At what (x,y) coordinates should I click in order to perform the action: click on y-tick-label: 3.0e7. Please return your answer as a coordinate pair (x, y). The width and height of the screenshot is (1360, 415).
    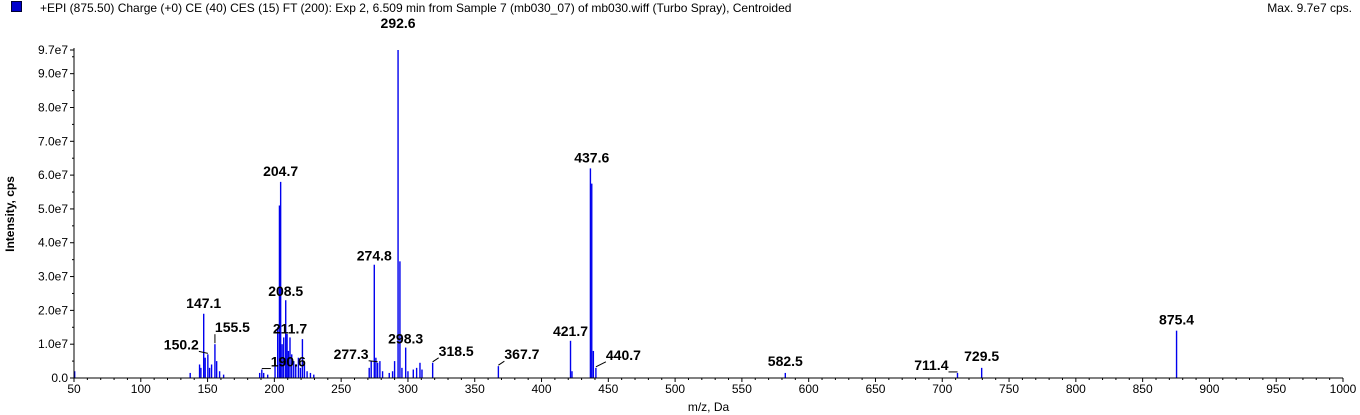
    Looking at the image, I should click on (53, 277).